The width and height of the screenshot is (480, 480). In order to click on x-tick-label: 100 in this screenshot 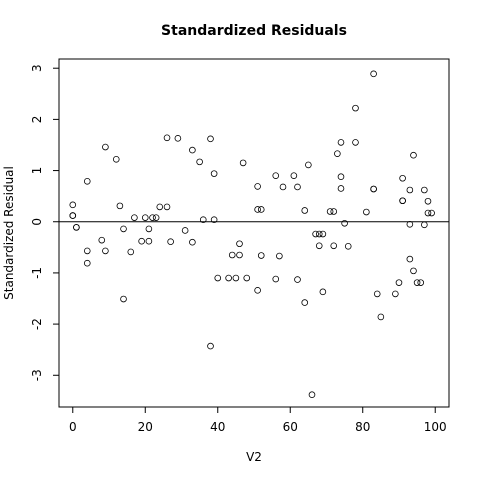, I will do `click(435, 427)`.